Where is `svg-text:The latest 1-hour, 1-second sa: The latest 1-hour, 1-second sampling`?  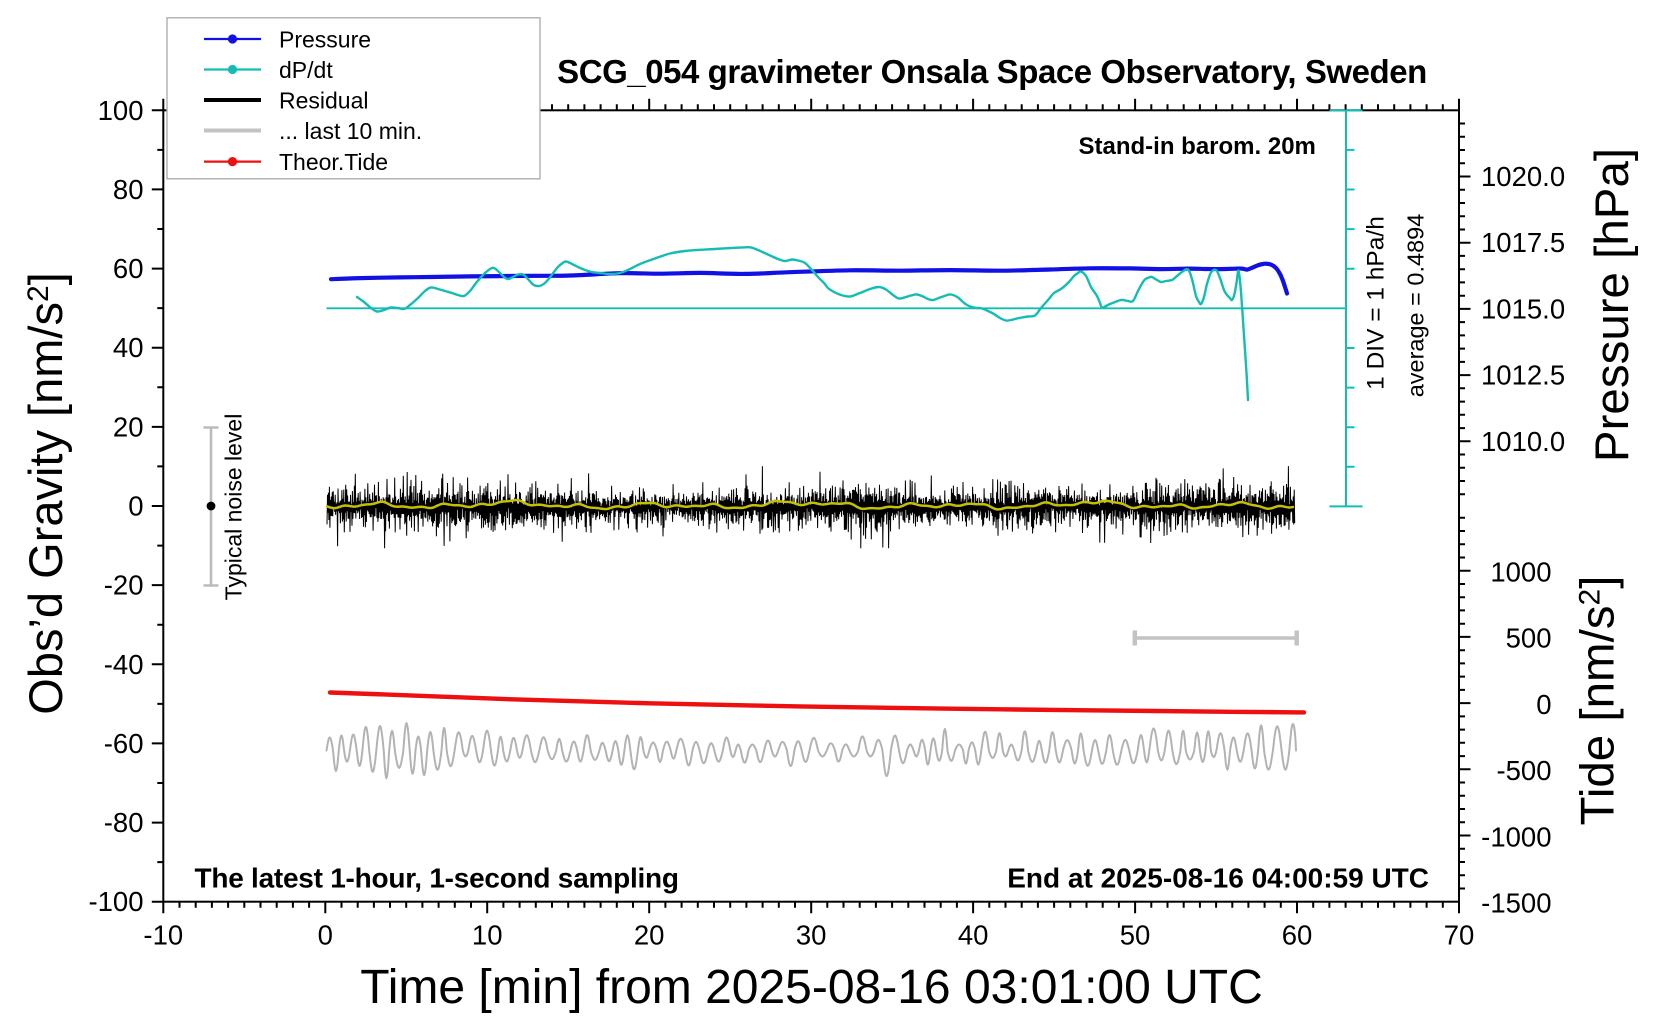
svg-text:The latest 1-hour, 1-second sa: The latest 1-hour, 1-second sampling is located at coordinates (437, 878).